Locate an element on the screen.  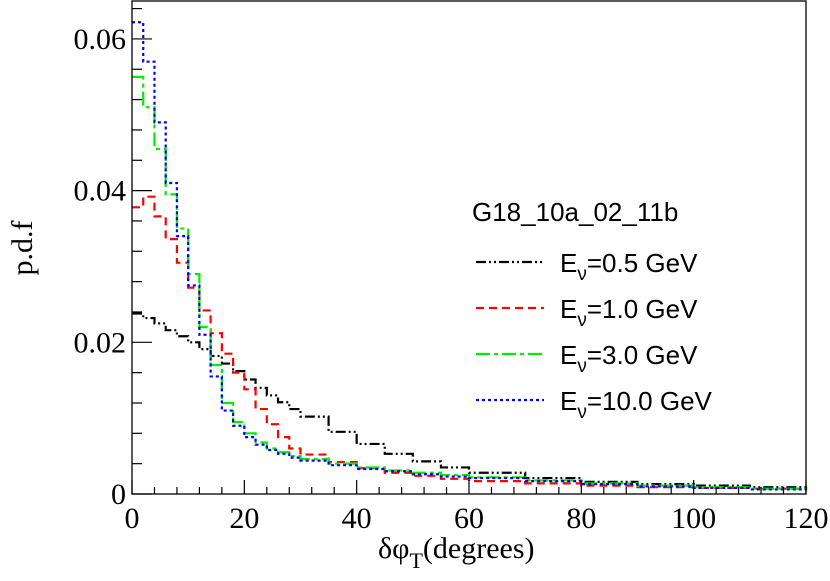
y-tick-label: 0 is located at coordinates (118, 494).